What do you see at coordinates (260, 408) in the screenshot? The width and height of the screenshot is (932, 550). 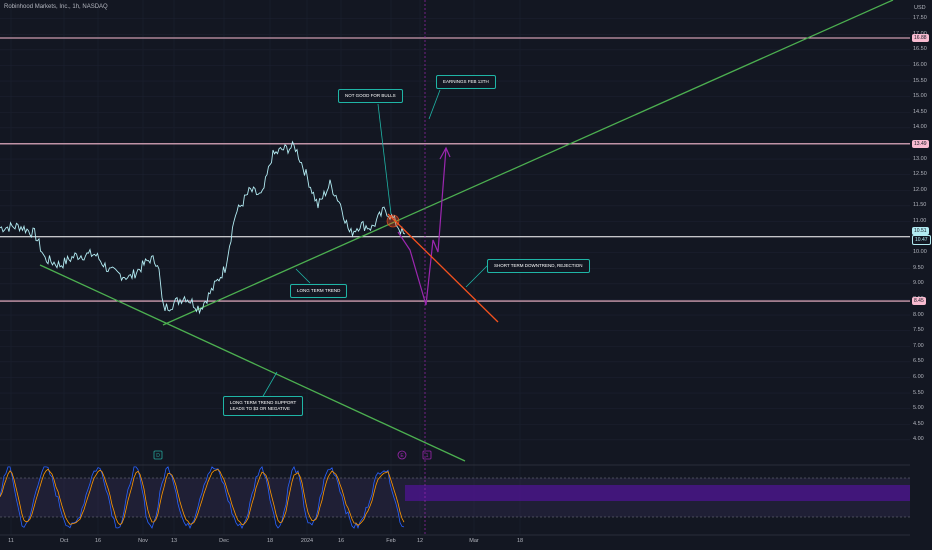 I see `annotation-text-line2: LEADS TO $3 OR NEGATIVE` at bounding box center [260, 408].